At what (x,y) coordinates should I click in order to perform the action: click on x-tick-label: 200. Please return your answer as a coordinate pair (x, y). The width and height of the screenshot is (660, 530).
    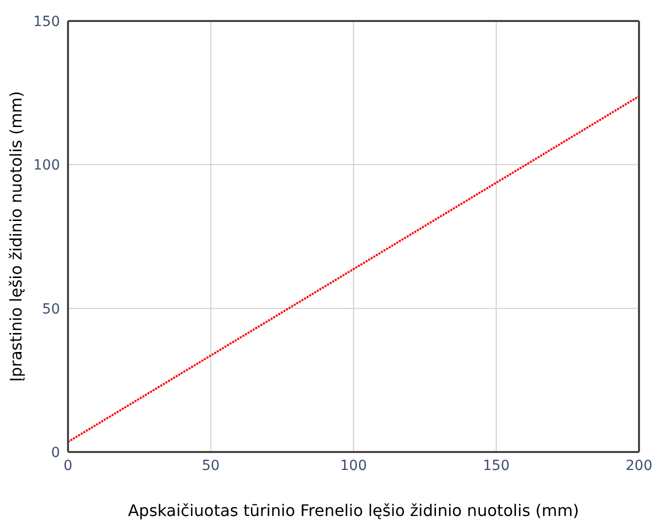
    Looking at the image, I should click on (639, 466).